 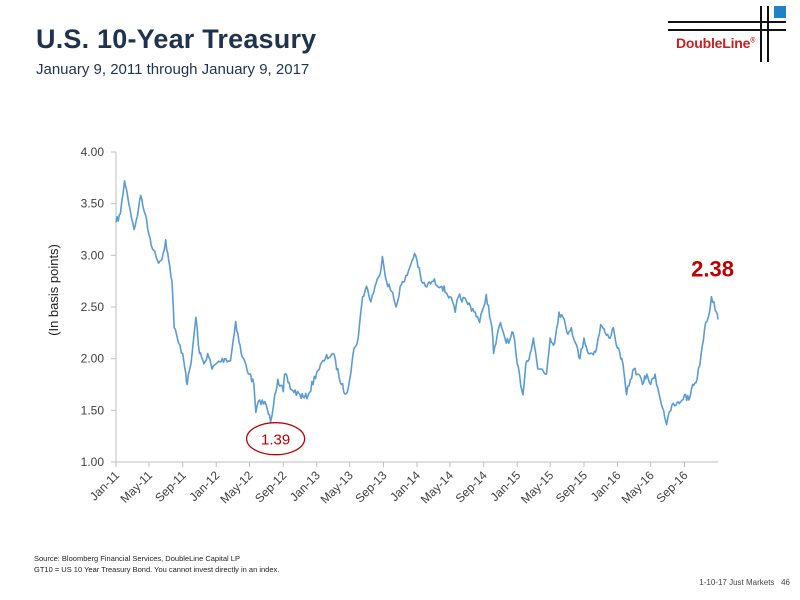 I want to click on x-tick-label: Sep-15, so click(x=571, y=486).